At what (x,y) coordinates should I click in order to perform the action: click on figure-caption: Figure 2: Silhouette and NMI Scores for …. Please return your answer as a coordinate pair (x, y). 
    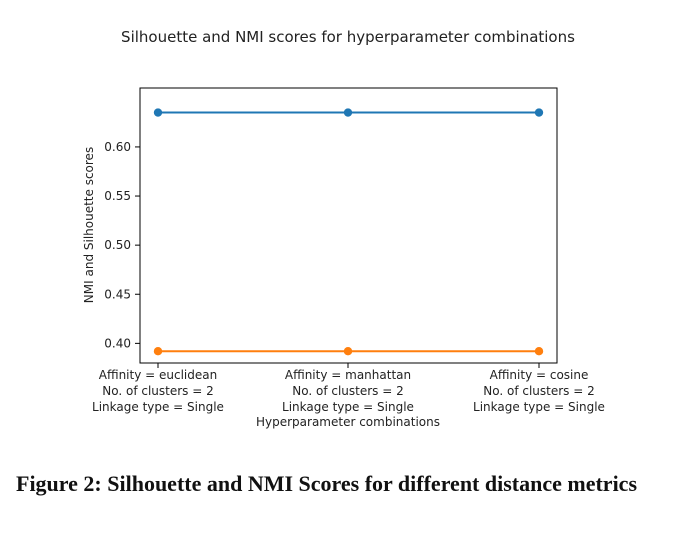
    Looking at the image, I should click on (327, 483).